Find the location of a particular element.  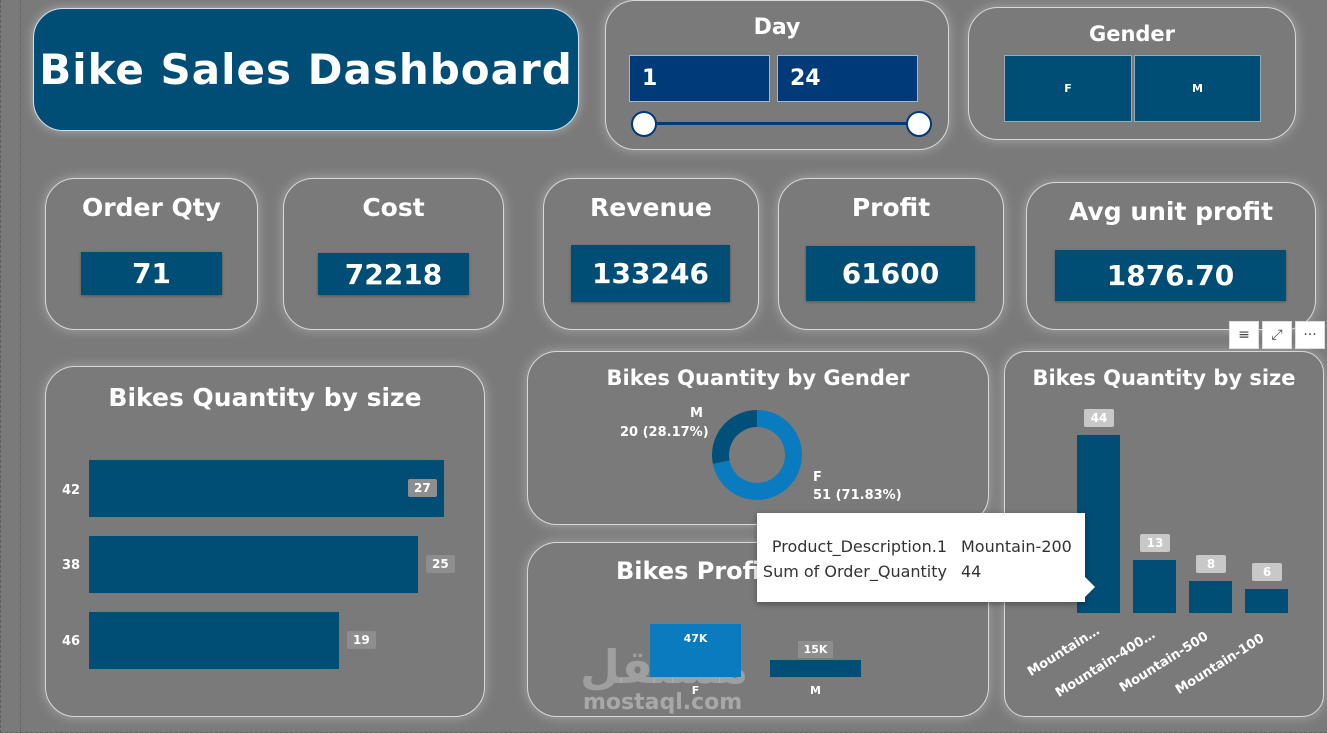

tooltip-pointer is located at coordinates (1090, 587).